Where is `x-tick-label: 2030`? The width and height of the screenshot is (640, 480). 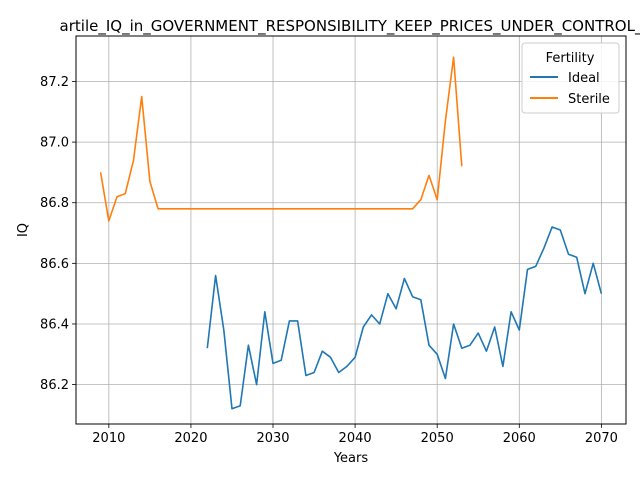
x-tick-label: 2030 is located at coordinates (272, 438).